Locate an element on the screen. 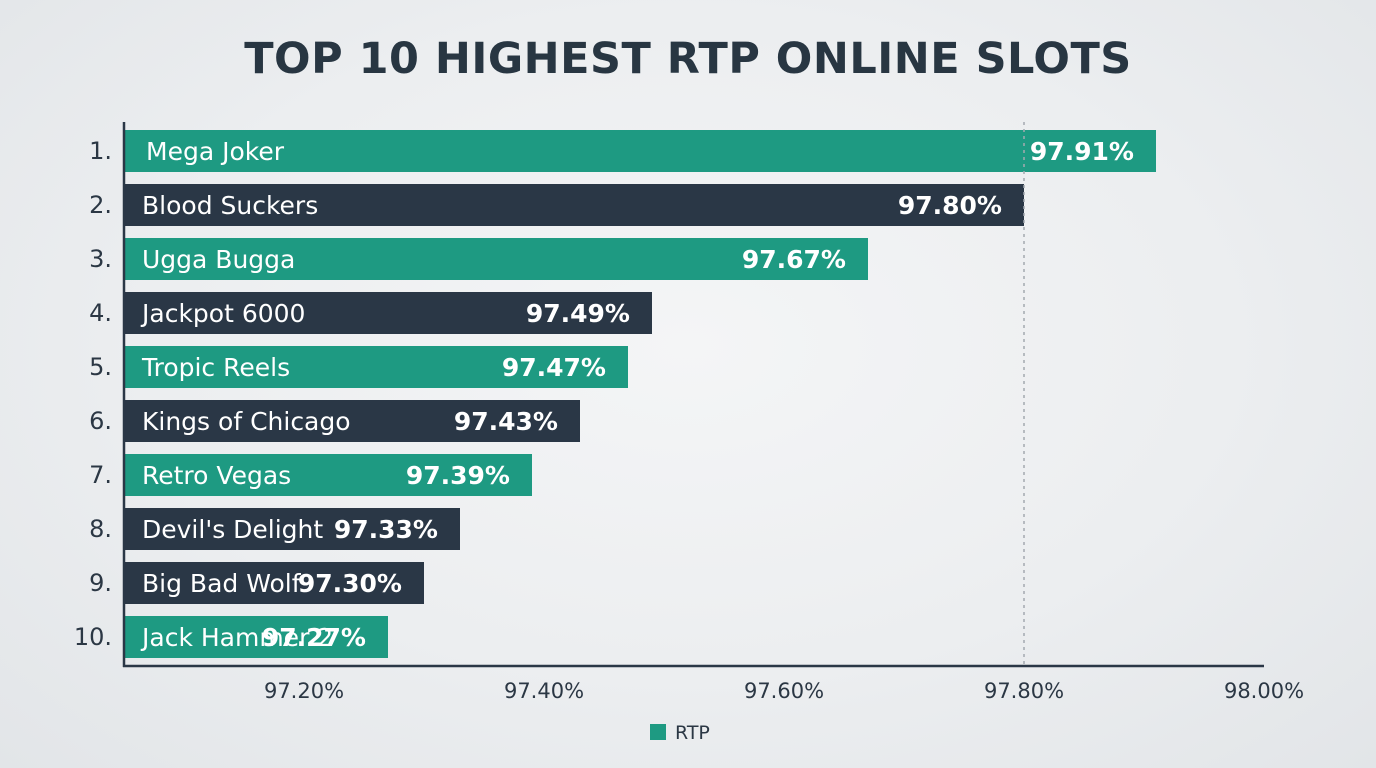 The width and height of the screenshot is (1376, 768). bar-value-label: 97.30% is located at coordinates (350, 583).